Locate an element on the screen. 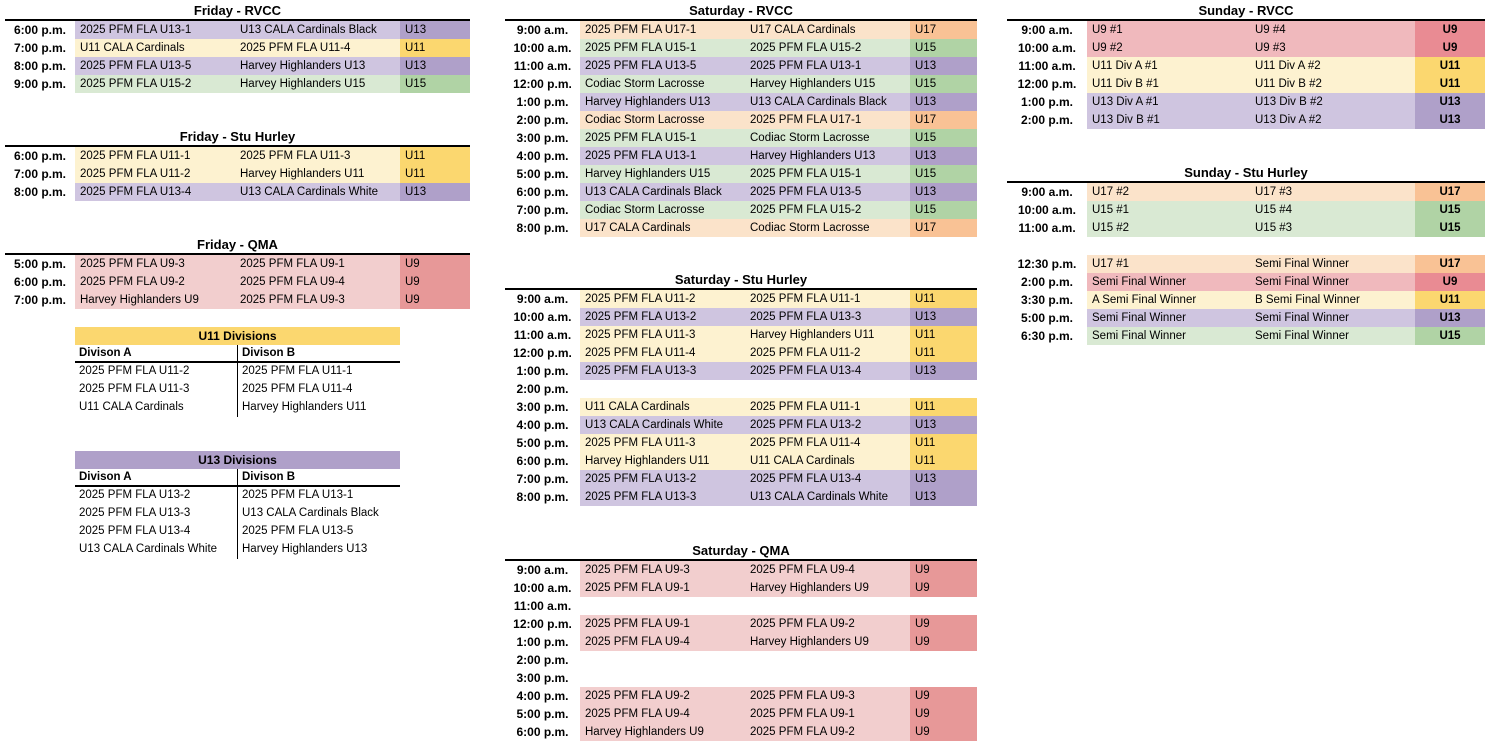 The width and height of the screenshot is (1494, 745). schedule-row is located at coordinates (1246, 246).